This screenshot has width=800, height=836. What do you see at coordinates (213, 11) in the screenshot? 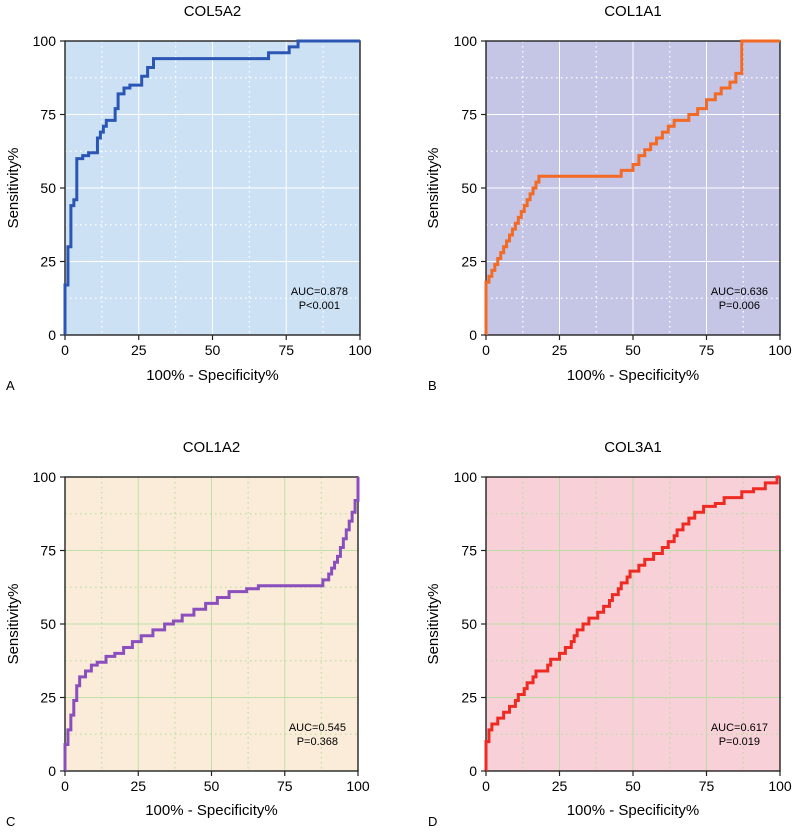
I see `chart-title: COL5A2` at bounding box center [213, 11].